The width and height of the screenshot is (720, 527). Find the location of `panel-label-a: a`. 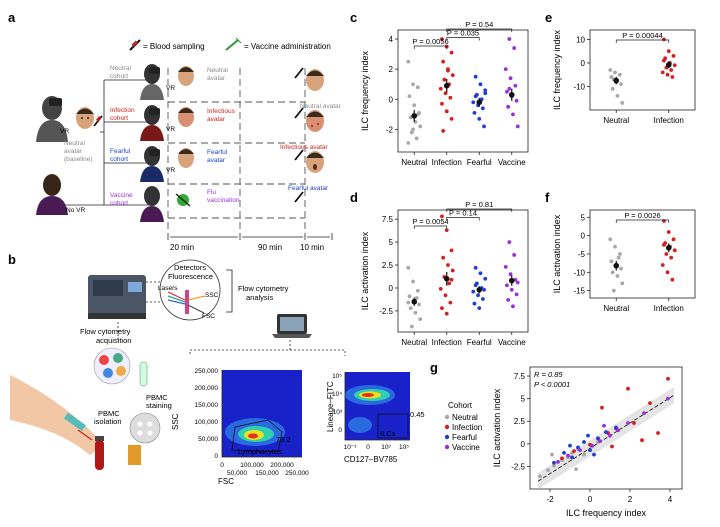

panel-label-a: a is located at coordinates (12, 17).